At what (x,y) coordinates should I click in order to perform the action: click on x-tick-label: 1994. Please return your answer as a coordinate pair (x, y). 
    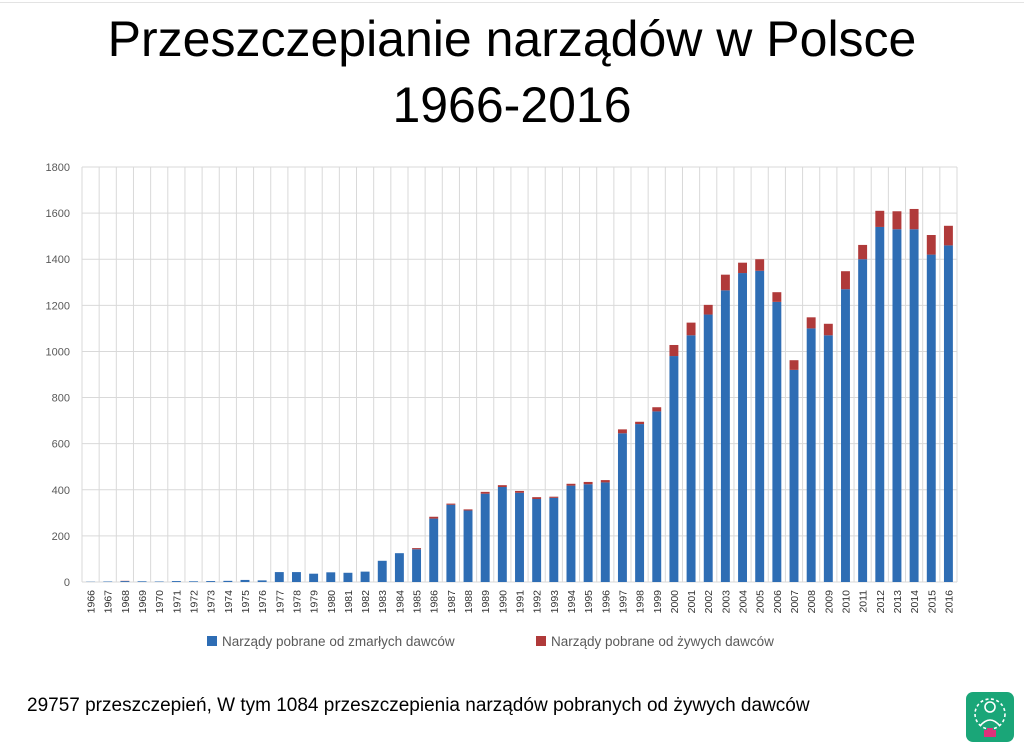
    Looking at the image, I should click on (572, 602).